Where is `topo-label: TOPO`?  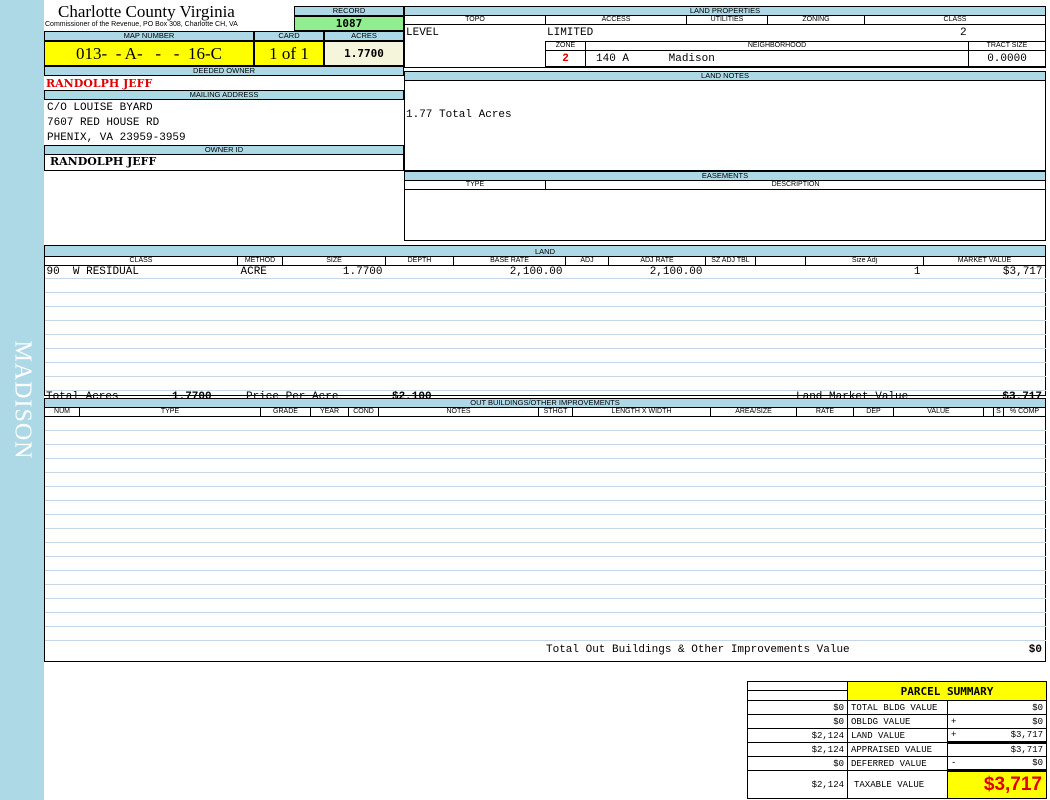 topo-label: TOPO is located at coordinates (475, 20).